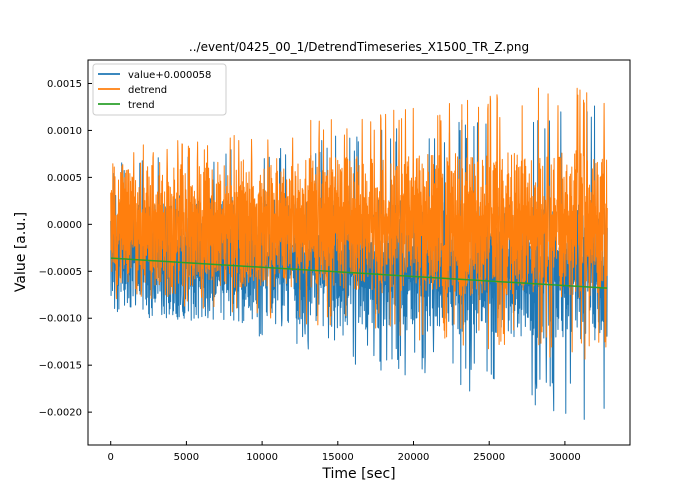 The width and height of the screenshot is (700, 504). Describe the element at coordinates (64, 225) in the screenshot. I see `y-tick-label: 0.0000` at that location.